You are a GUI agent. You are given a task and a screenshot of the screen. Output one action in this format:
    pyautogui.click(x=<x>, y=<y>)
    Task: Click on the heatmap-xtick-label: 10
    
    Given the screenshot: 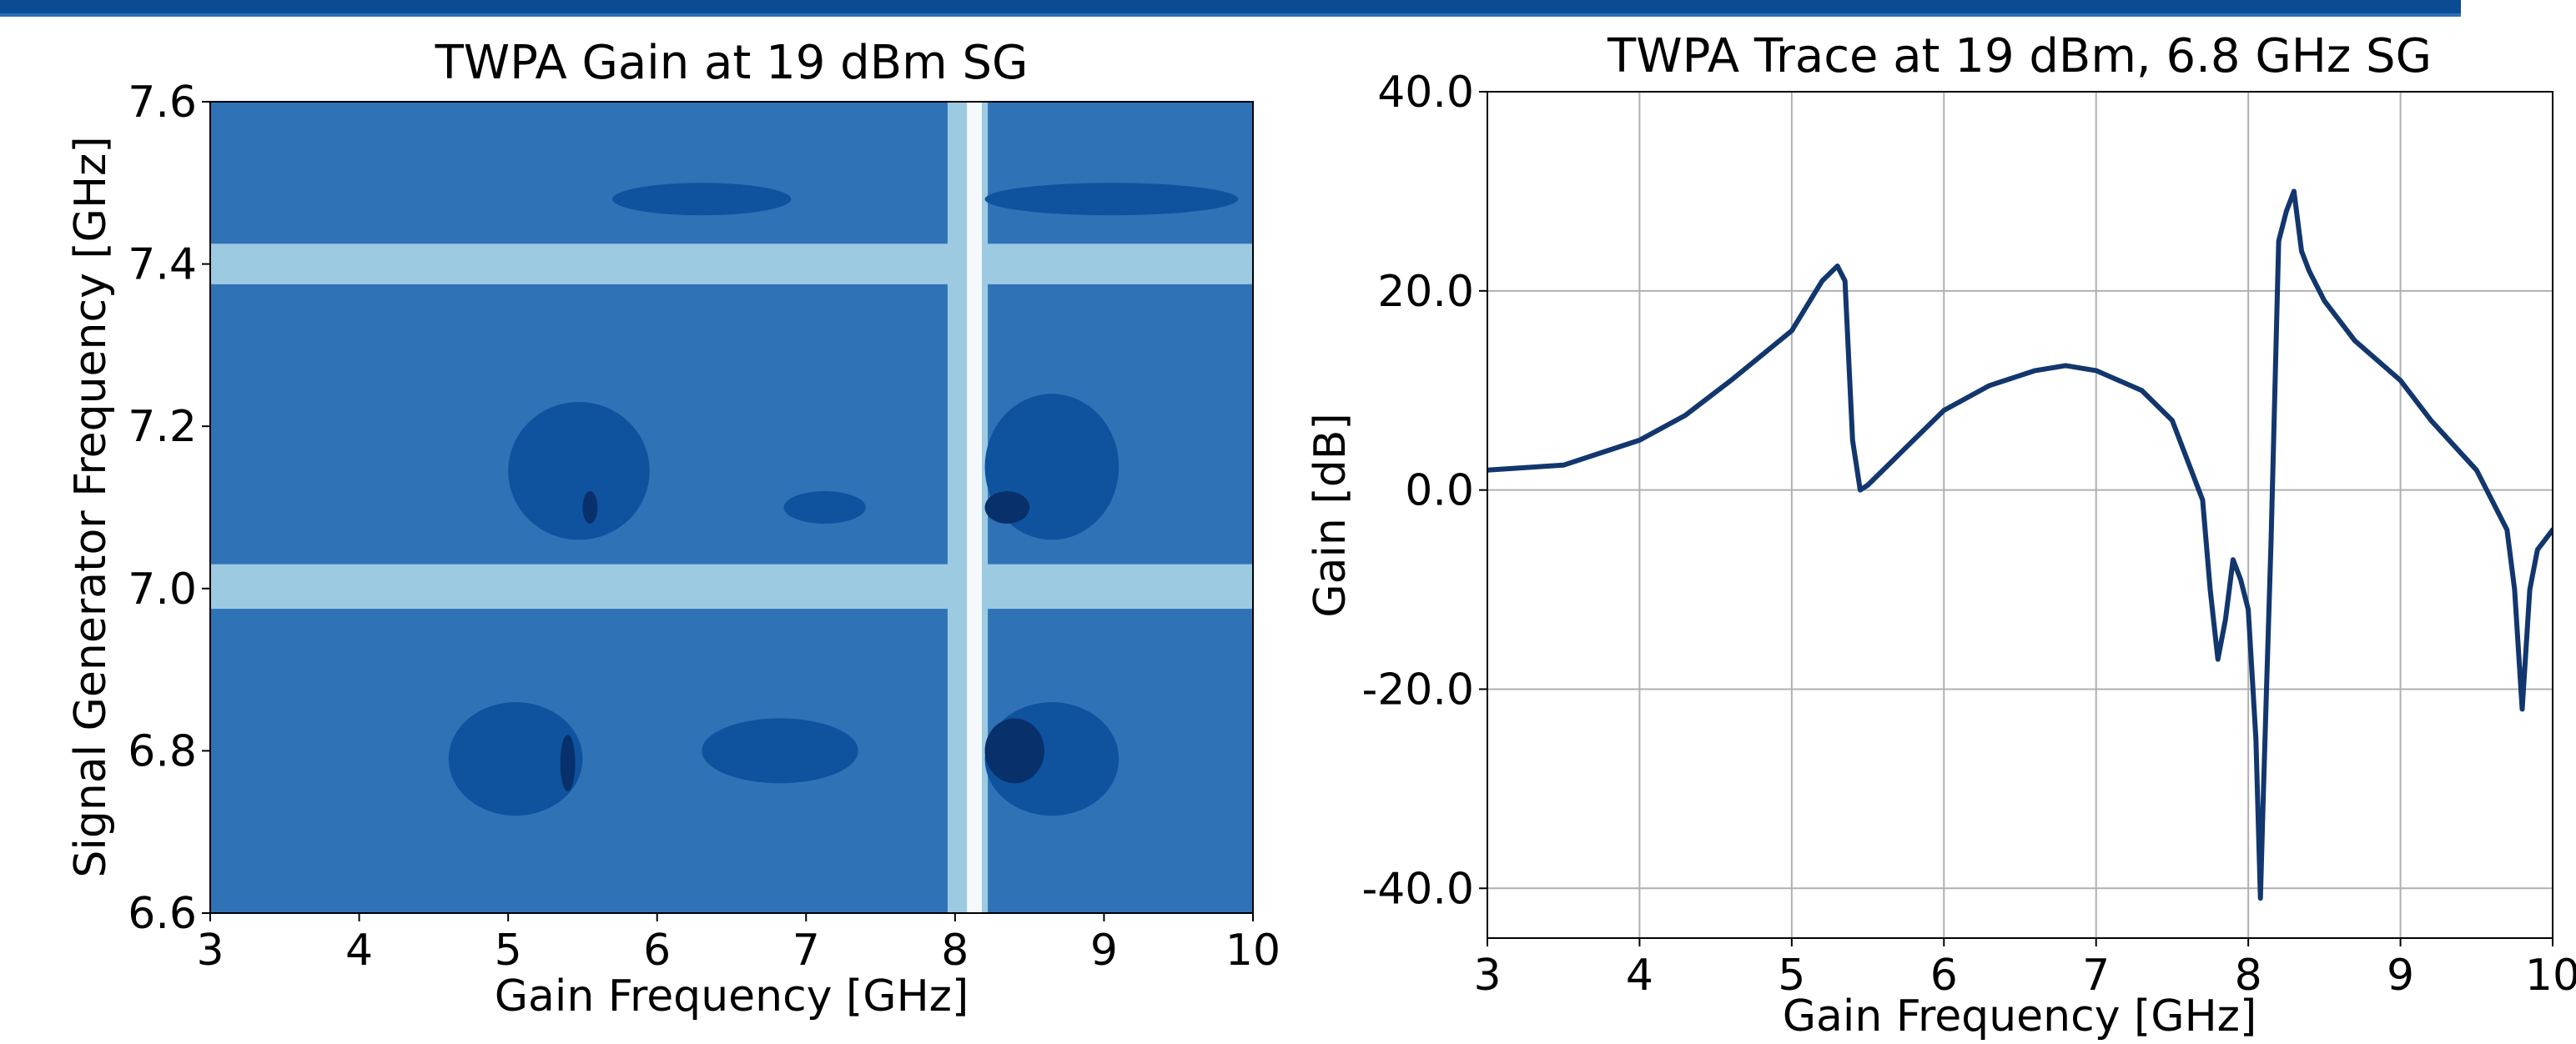 What is the action you would take?
    pyautogui.click(x=1252, y=951)
    